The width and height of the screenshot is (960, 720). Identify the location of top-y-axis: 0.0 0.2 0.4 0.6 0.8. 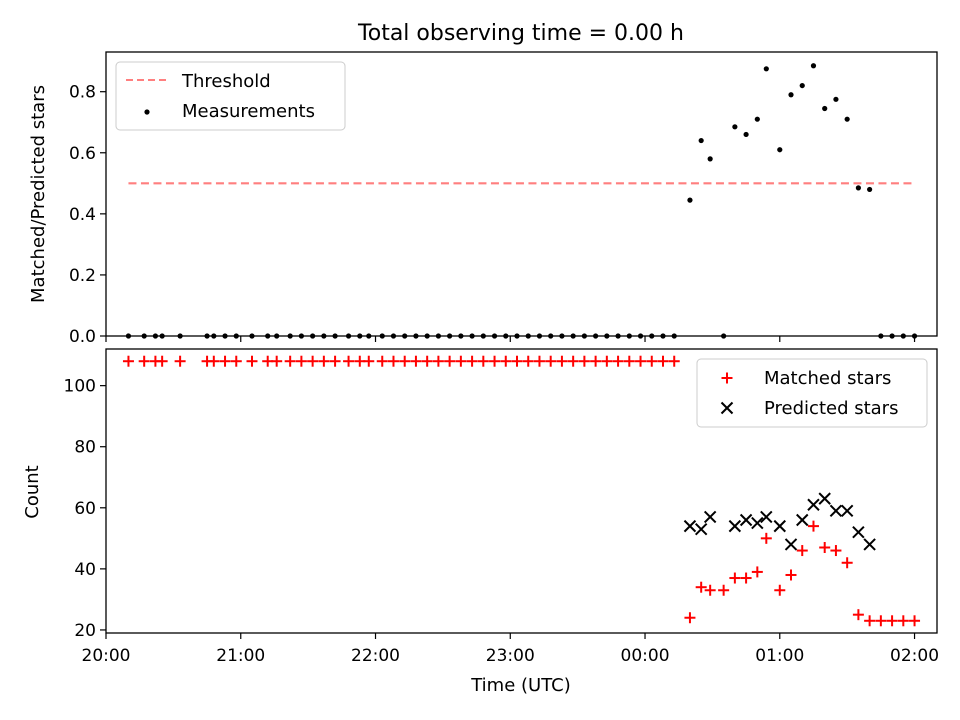
(87, 215).